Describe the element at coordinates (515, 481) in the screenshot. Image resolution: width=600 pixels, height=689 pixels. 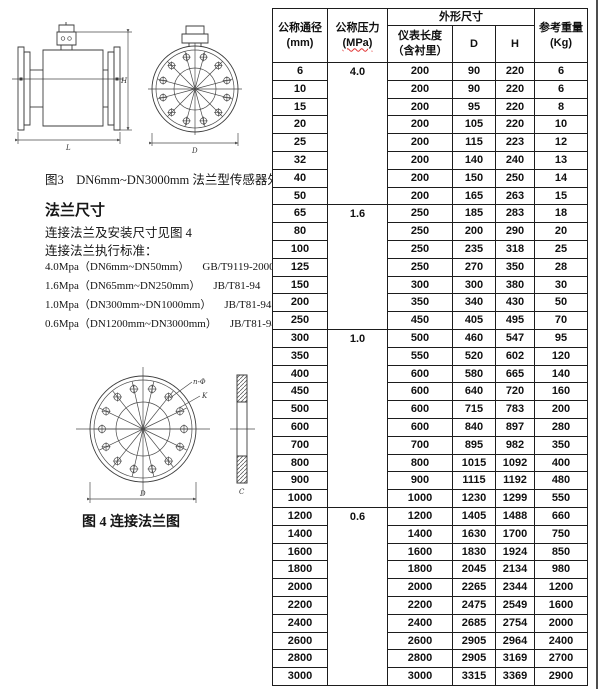
I see `h-cell: 1192` at that location.